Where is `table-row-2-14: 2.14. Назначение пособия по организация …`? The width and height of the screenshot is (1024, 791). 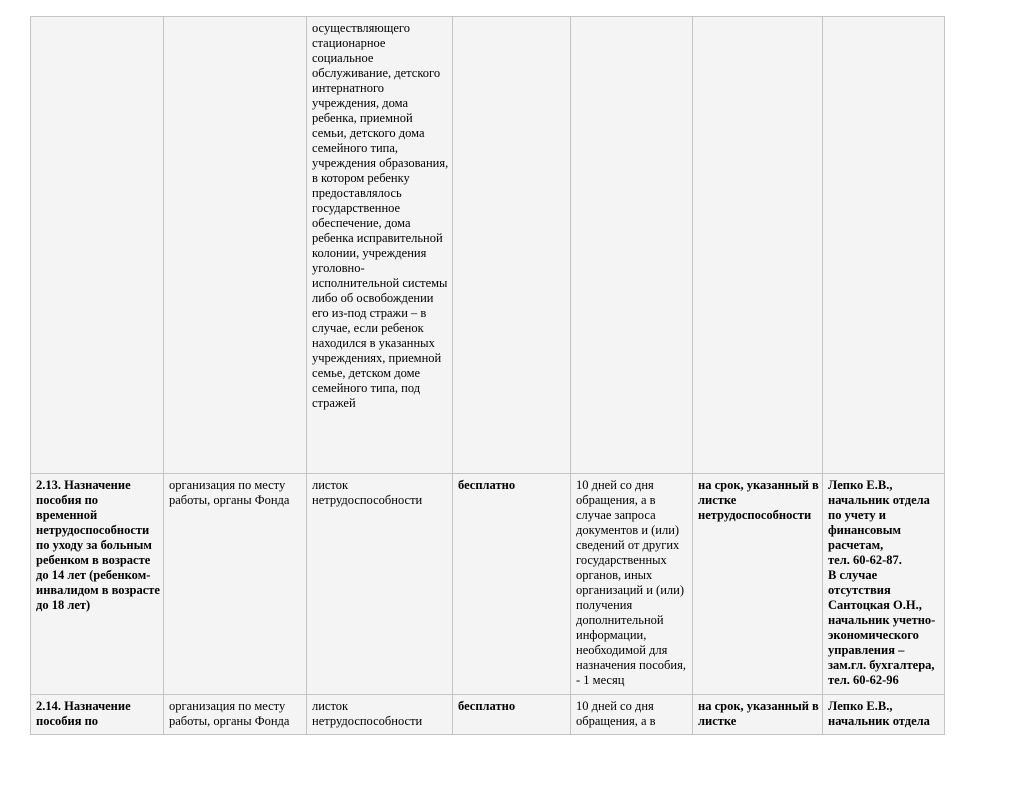
table-row-2-14: 2.14. Назначение пособия по организация … is located at coordinates (487, 714).